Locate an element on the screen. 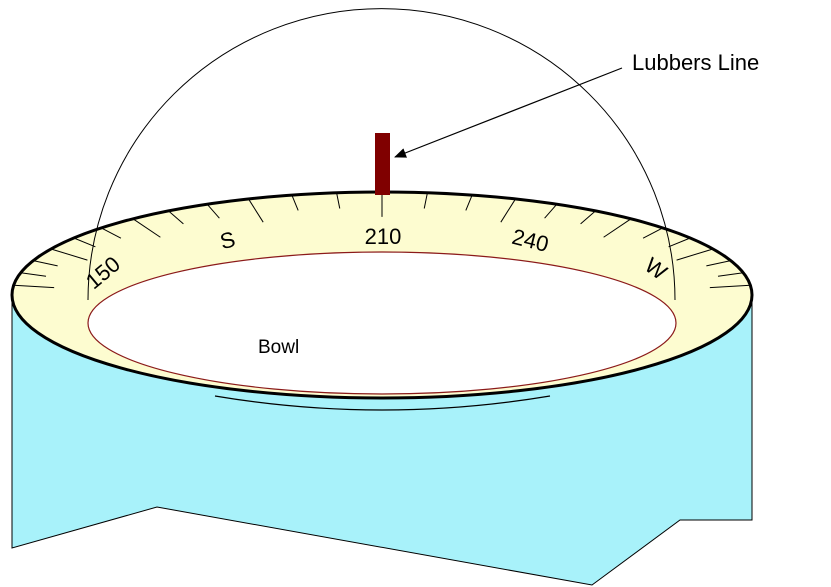  callout-arrow is located at coordinates (508, 112).